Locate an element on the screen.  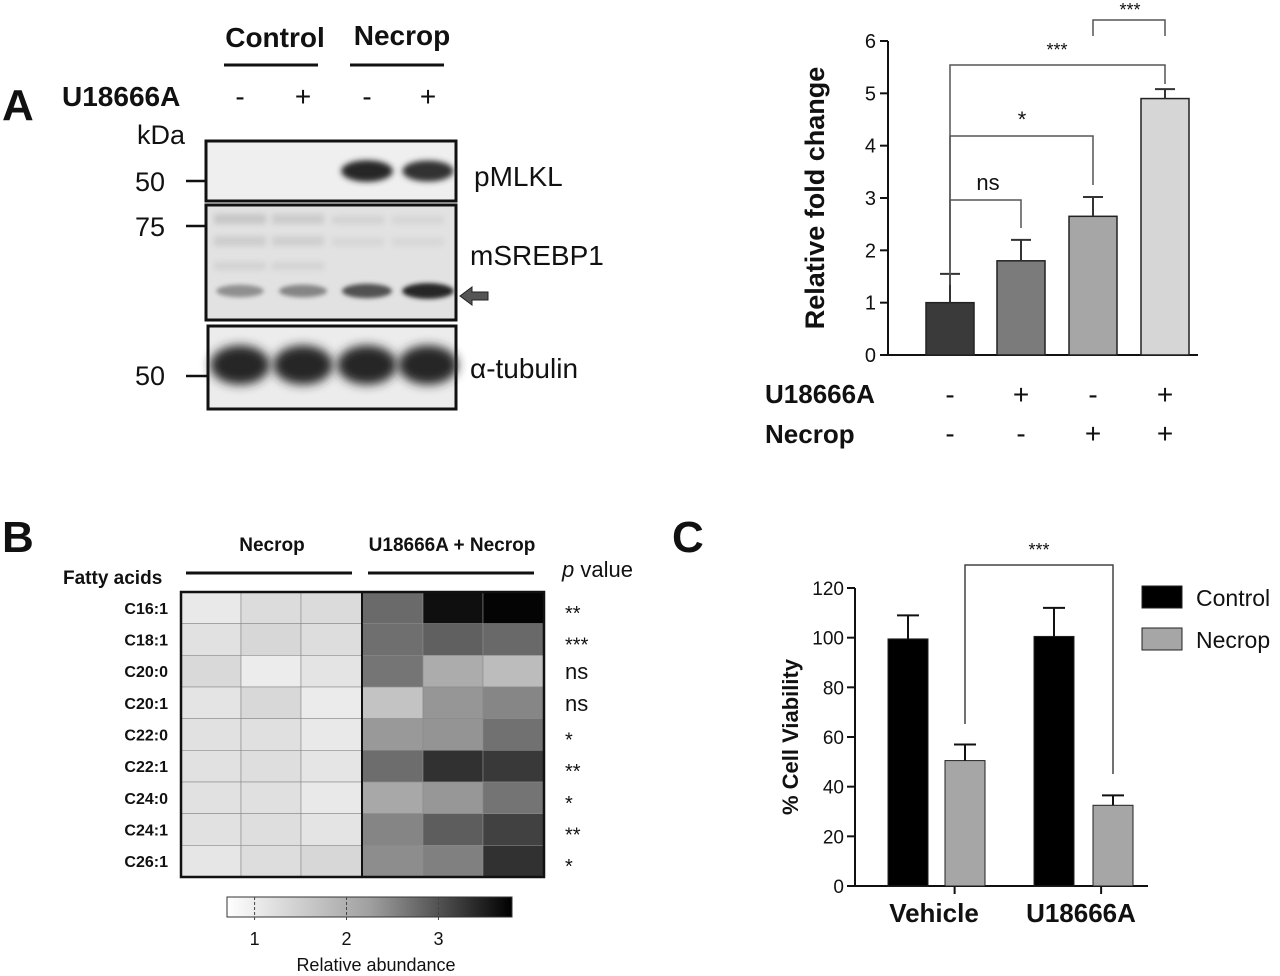
heatmap-pvalue-7: * is located at coordinates (569, 804).